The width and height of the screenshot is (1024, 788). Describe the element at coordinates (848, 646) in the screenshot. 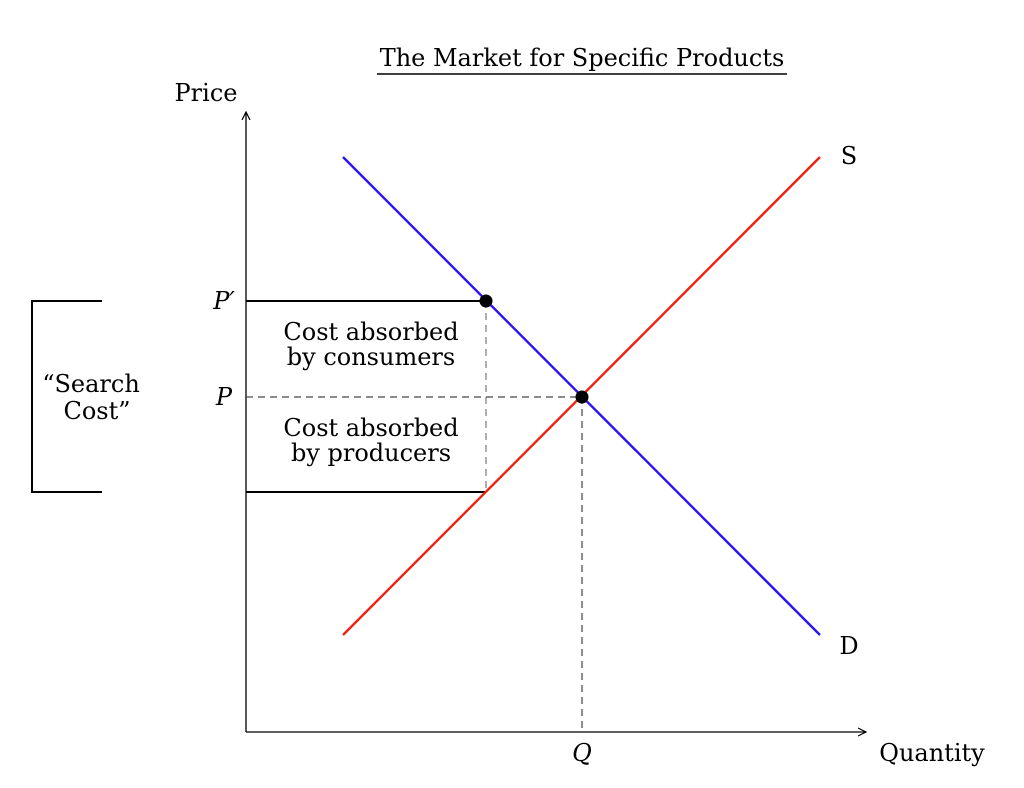

I see `demand-label: D` at that location.